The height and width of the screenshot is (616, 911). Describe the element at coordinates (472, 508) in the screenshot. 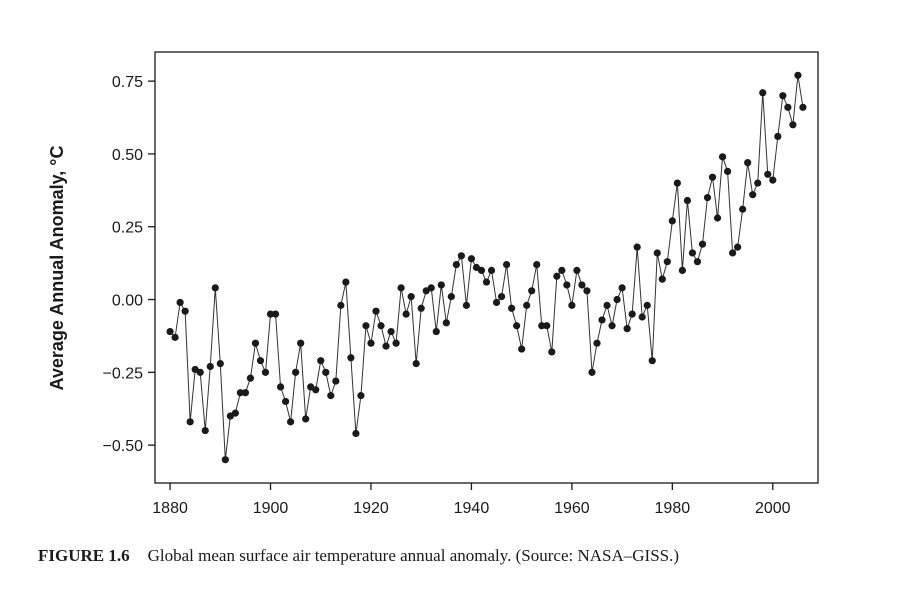

I see `x-tick-label: 1940` at that location.